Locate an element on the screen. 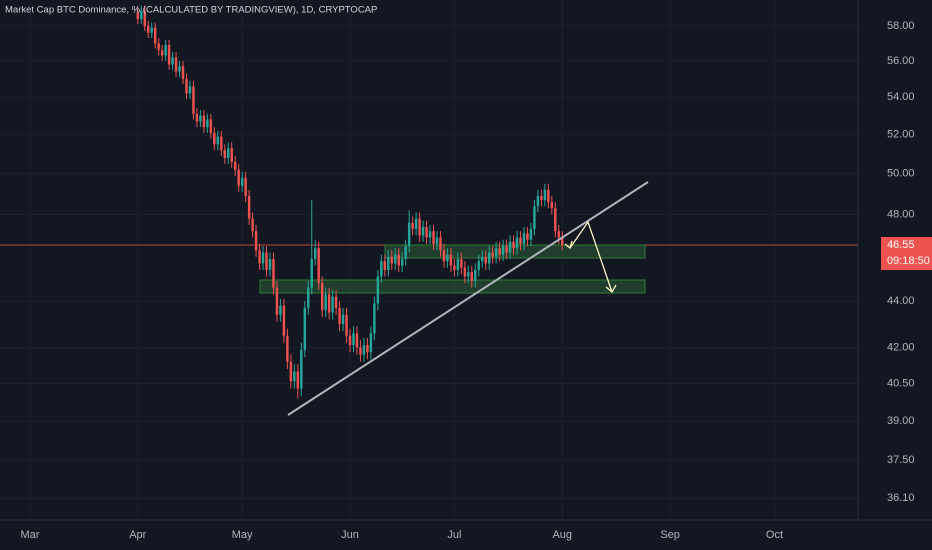 Image resolution: width=932 pixels, height=550 pixels. price-axis is located at coordinates (895, 275).